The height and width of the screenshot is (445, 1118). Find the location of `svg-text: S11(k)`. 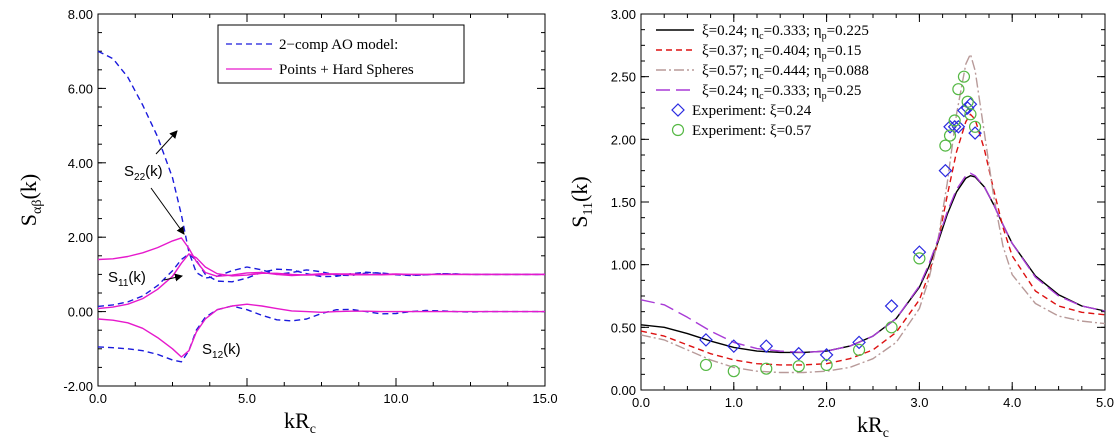

svg-text: S11(k) is located at coordinates (127, 279).